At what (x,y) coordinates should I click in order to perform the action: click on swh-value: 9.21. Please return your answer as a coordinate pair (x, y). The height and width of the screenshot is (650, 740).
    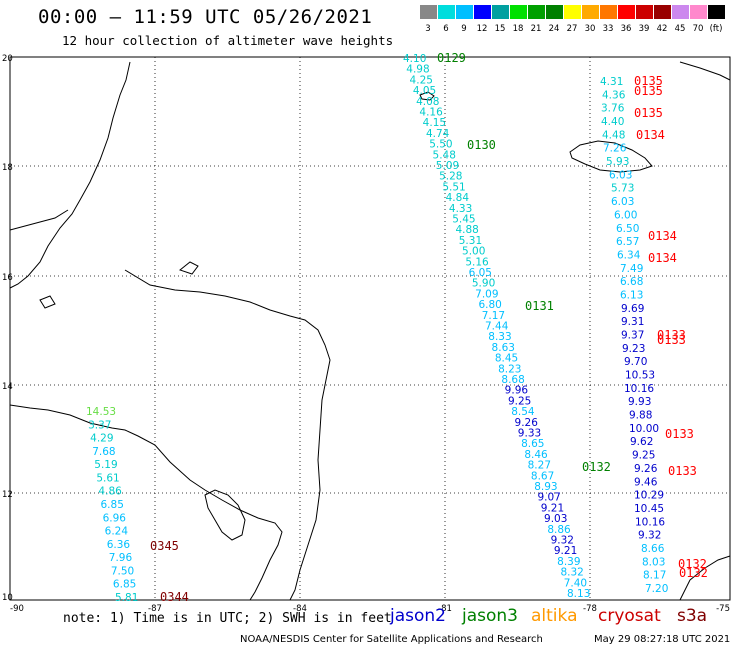
    Looking at the image, I should click on (565, 551).